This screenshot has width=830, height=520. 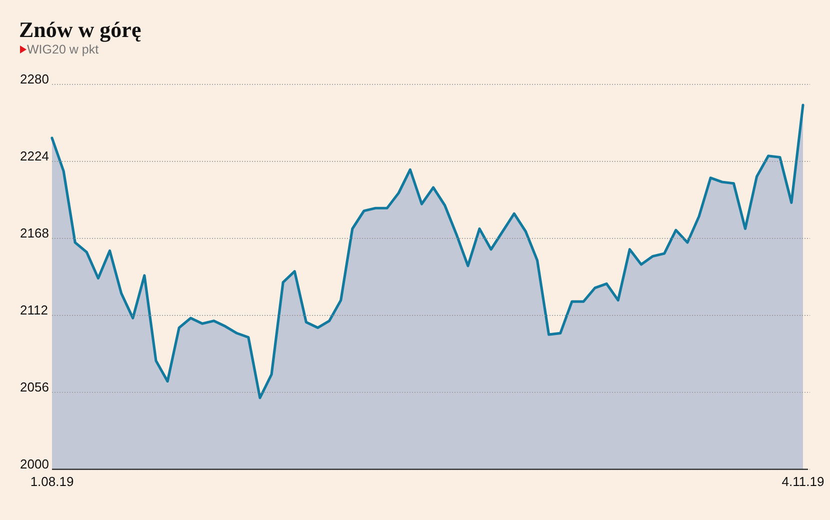 What do you see at coordinates (34, 78) in the screenshot?
I see `y-tick-label: 2280` at bounding box center [34, 78].